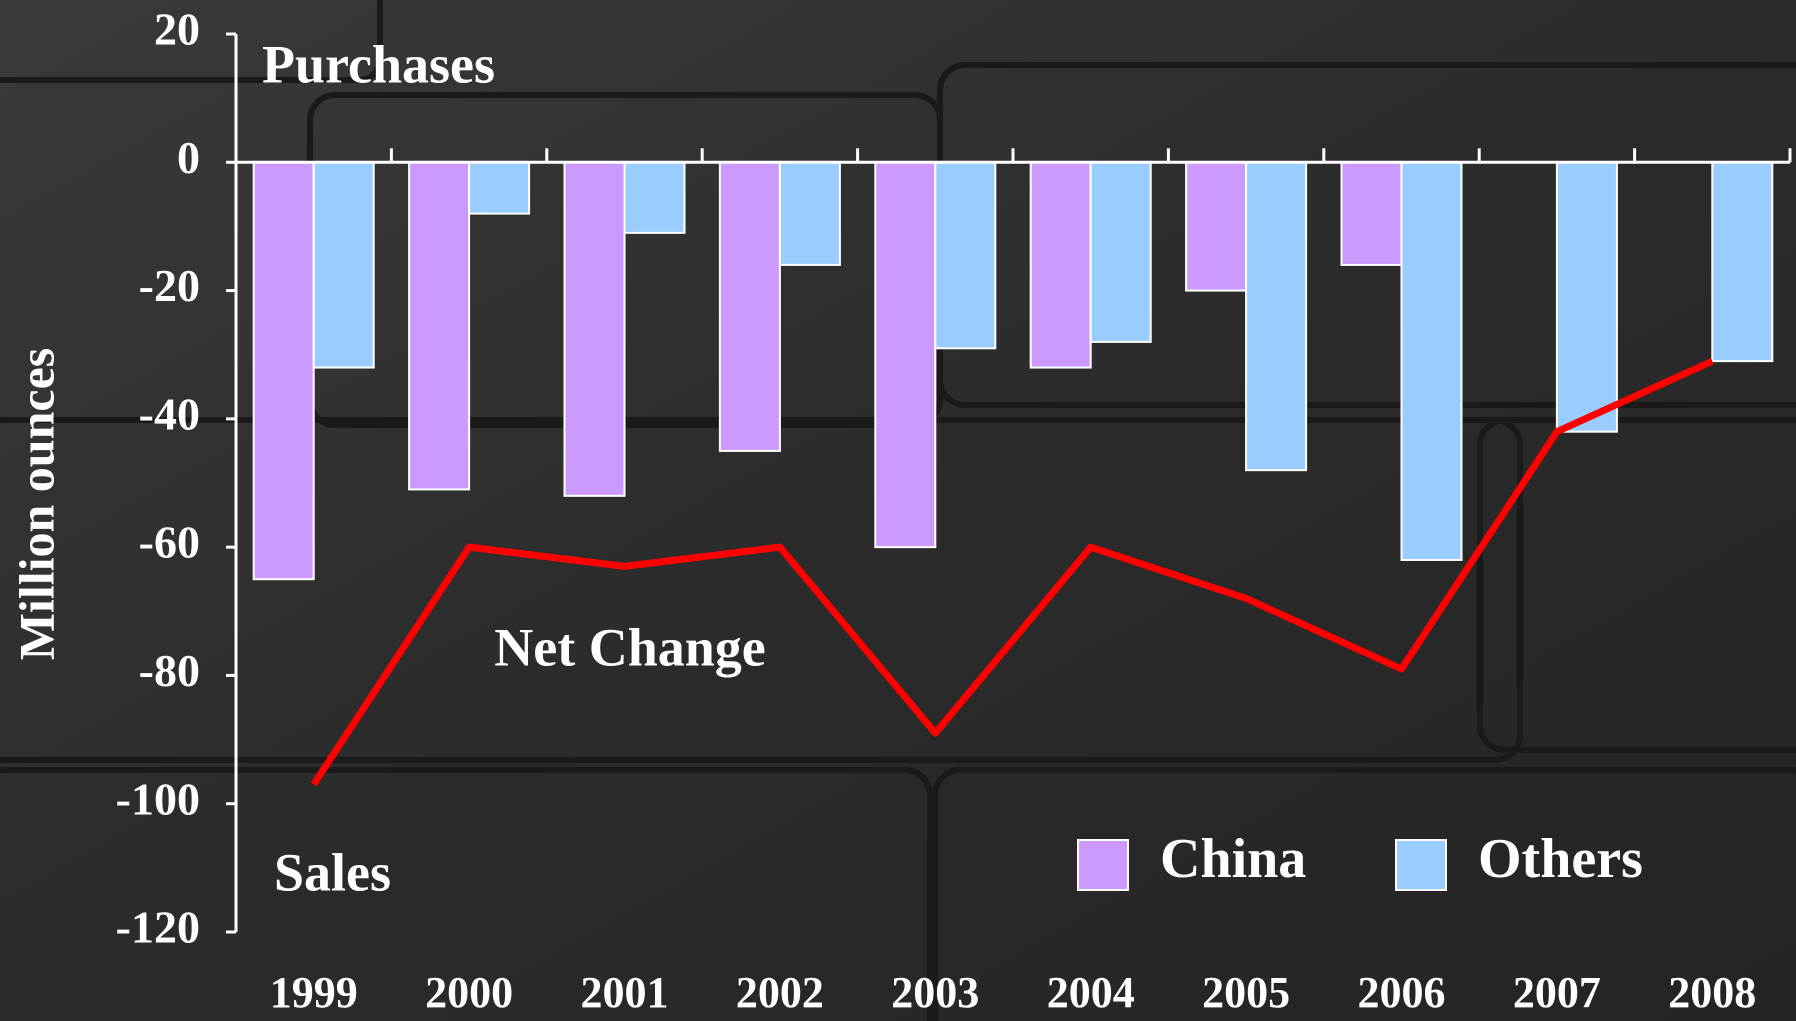 The width and height of the screenshot is (1796, 1021). What do you see at coordinates (169, 542) in the screenshot?
I see `y-tick-label: -60` at bounding box center [169, 542].